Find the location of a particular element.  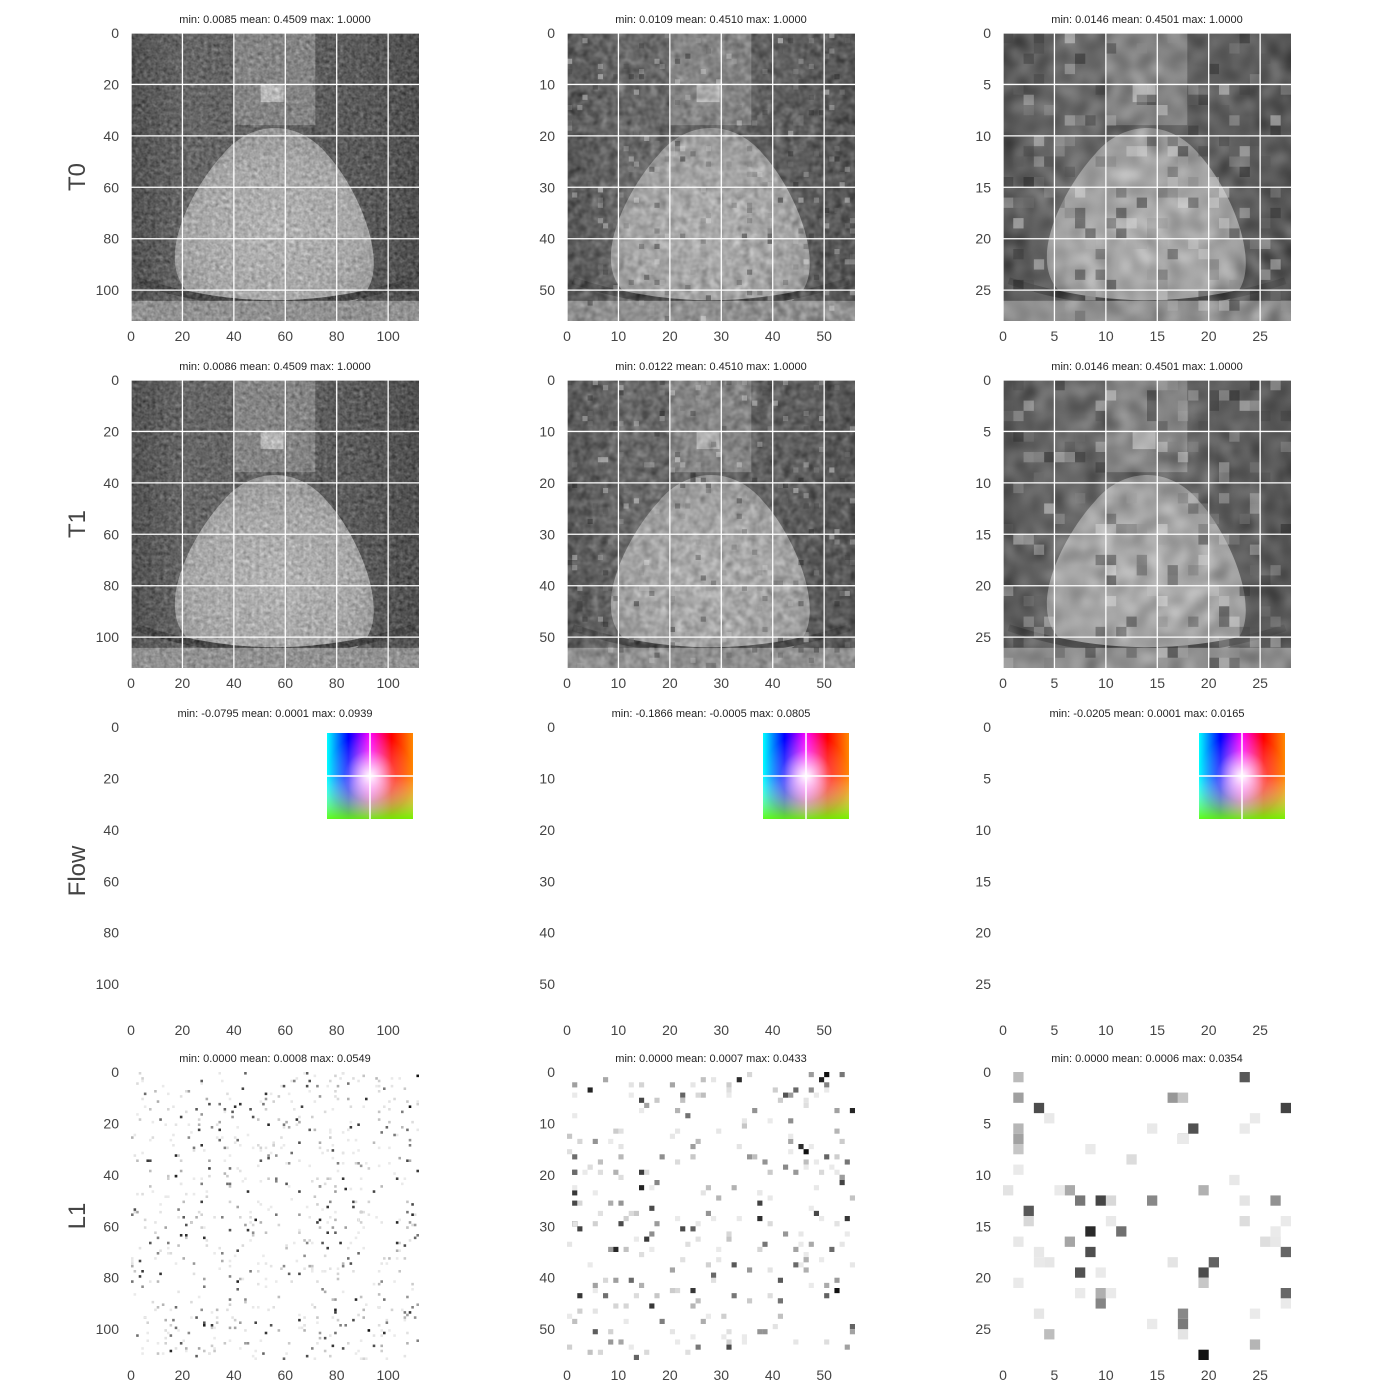

x-tick-label: 20 is located at coordinates (670, 683).